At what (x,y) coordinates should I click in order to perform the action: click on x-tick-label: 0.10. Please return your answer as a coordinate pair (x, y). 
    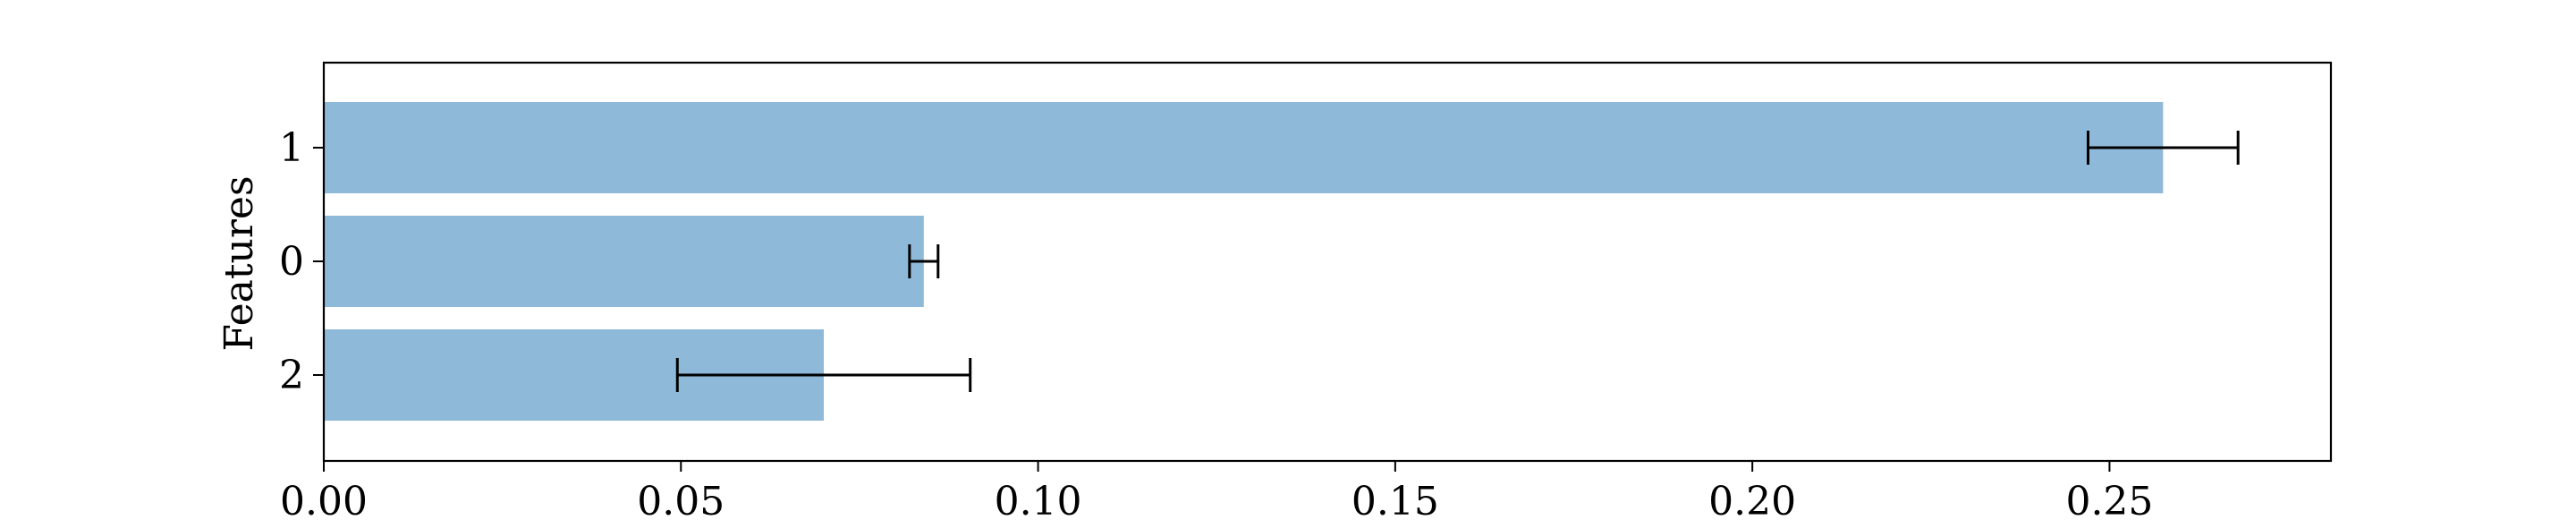
    Looking at the image, I should click on (1038, 497).